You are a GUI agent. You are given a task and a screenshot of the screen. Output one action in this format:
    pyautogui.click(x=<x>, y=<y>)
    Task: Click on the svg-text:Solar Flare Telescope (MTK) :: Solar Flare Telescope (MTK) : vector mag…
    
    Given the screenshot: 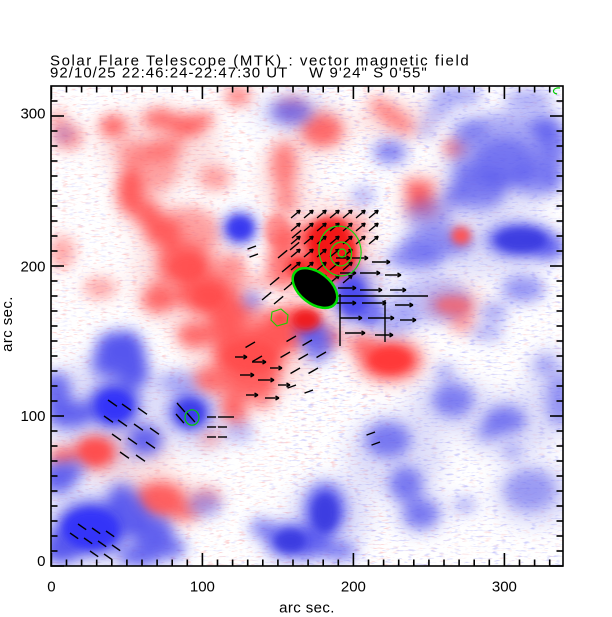 What is the action you would take?
    pyautogui.click(x=260, y=60)
    